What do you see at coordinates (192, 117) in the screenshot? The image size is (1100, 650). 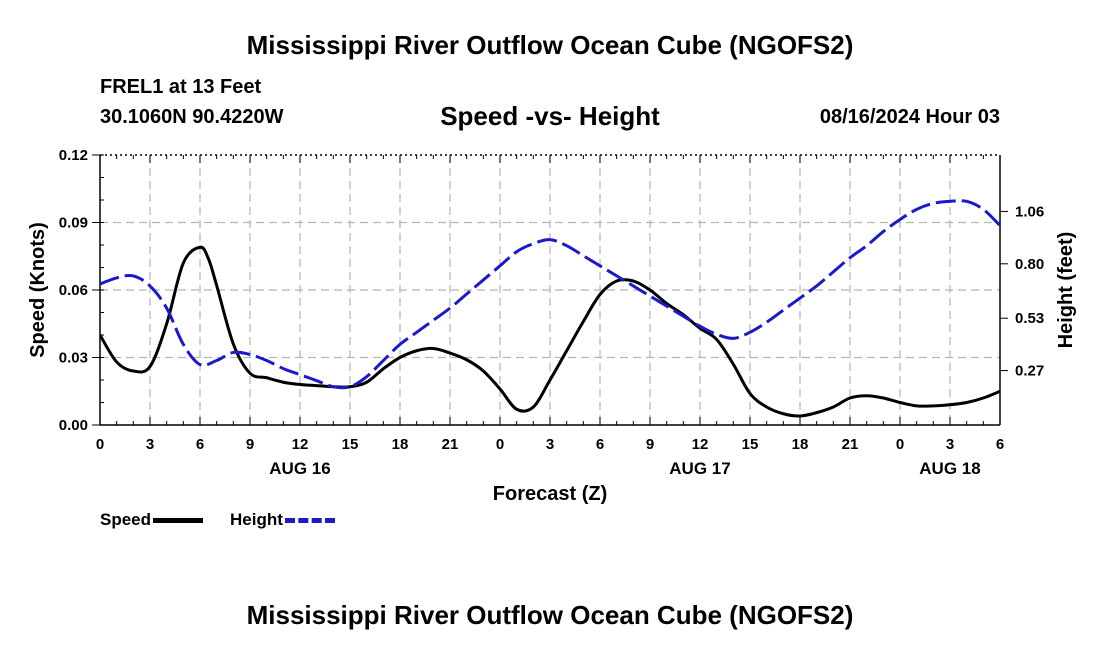 I see `station-coordinates: 30.1060N 90.4220W` at bounding box center [192, 117].